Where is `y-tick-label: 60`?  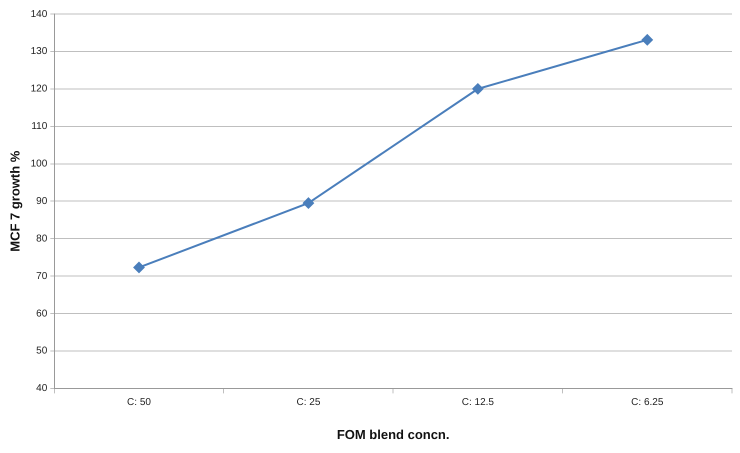
y-tick-label: 60 is located at coordinates (42, 314).